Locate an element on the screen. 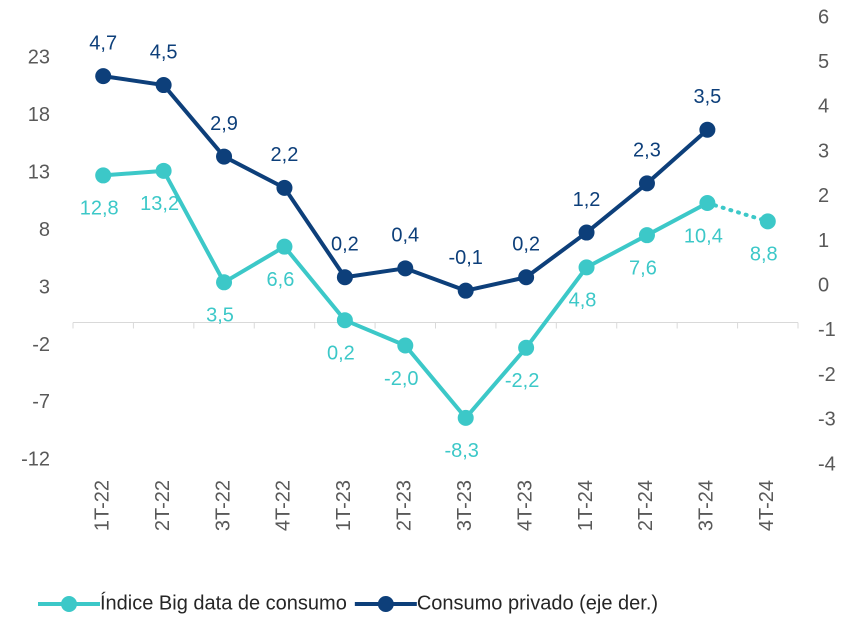 This screenshot has width=842, height=619. x-tick-label: 3T-22 is located at coordinates (223, 505).